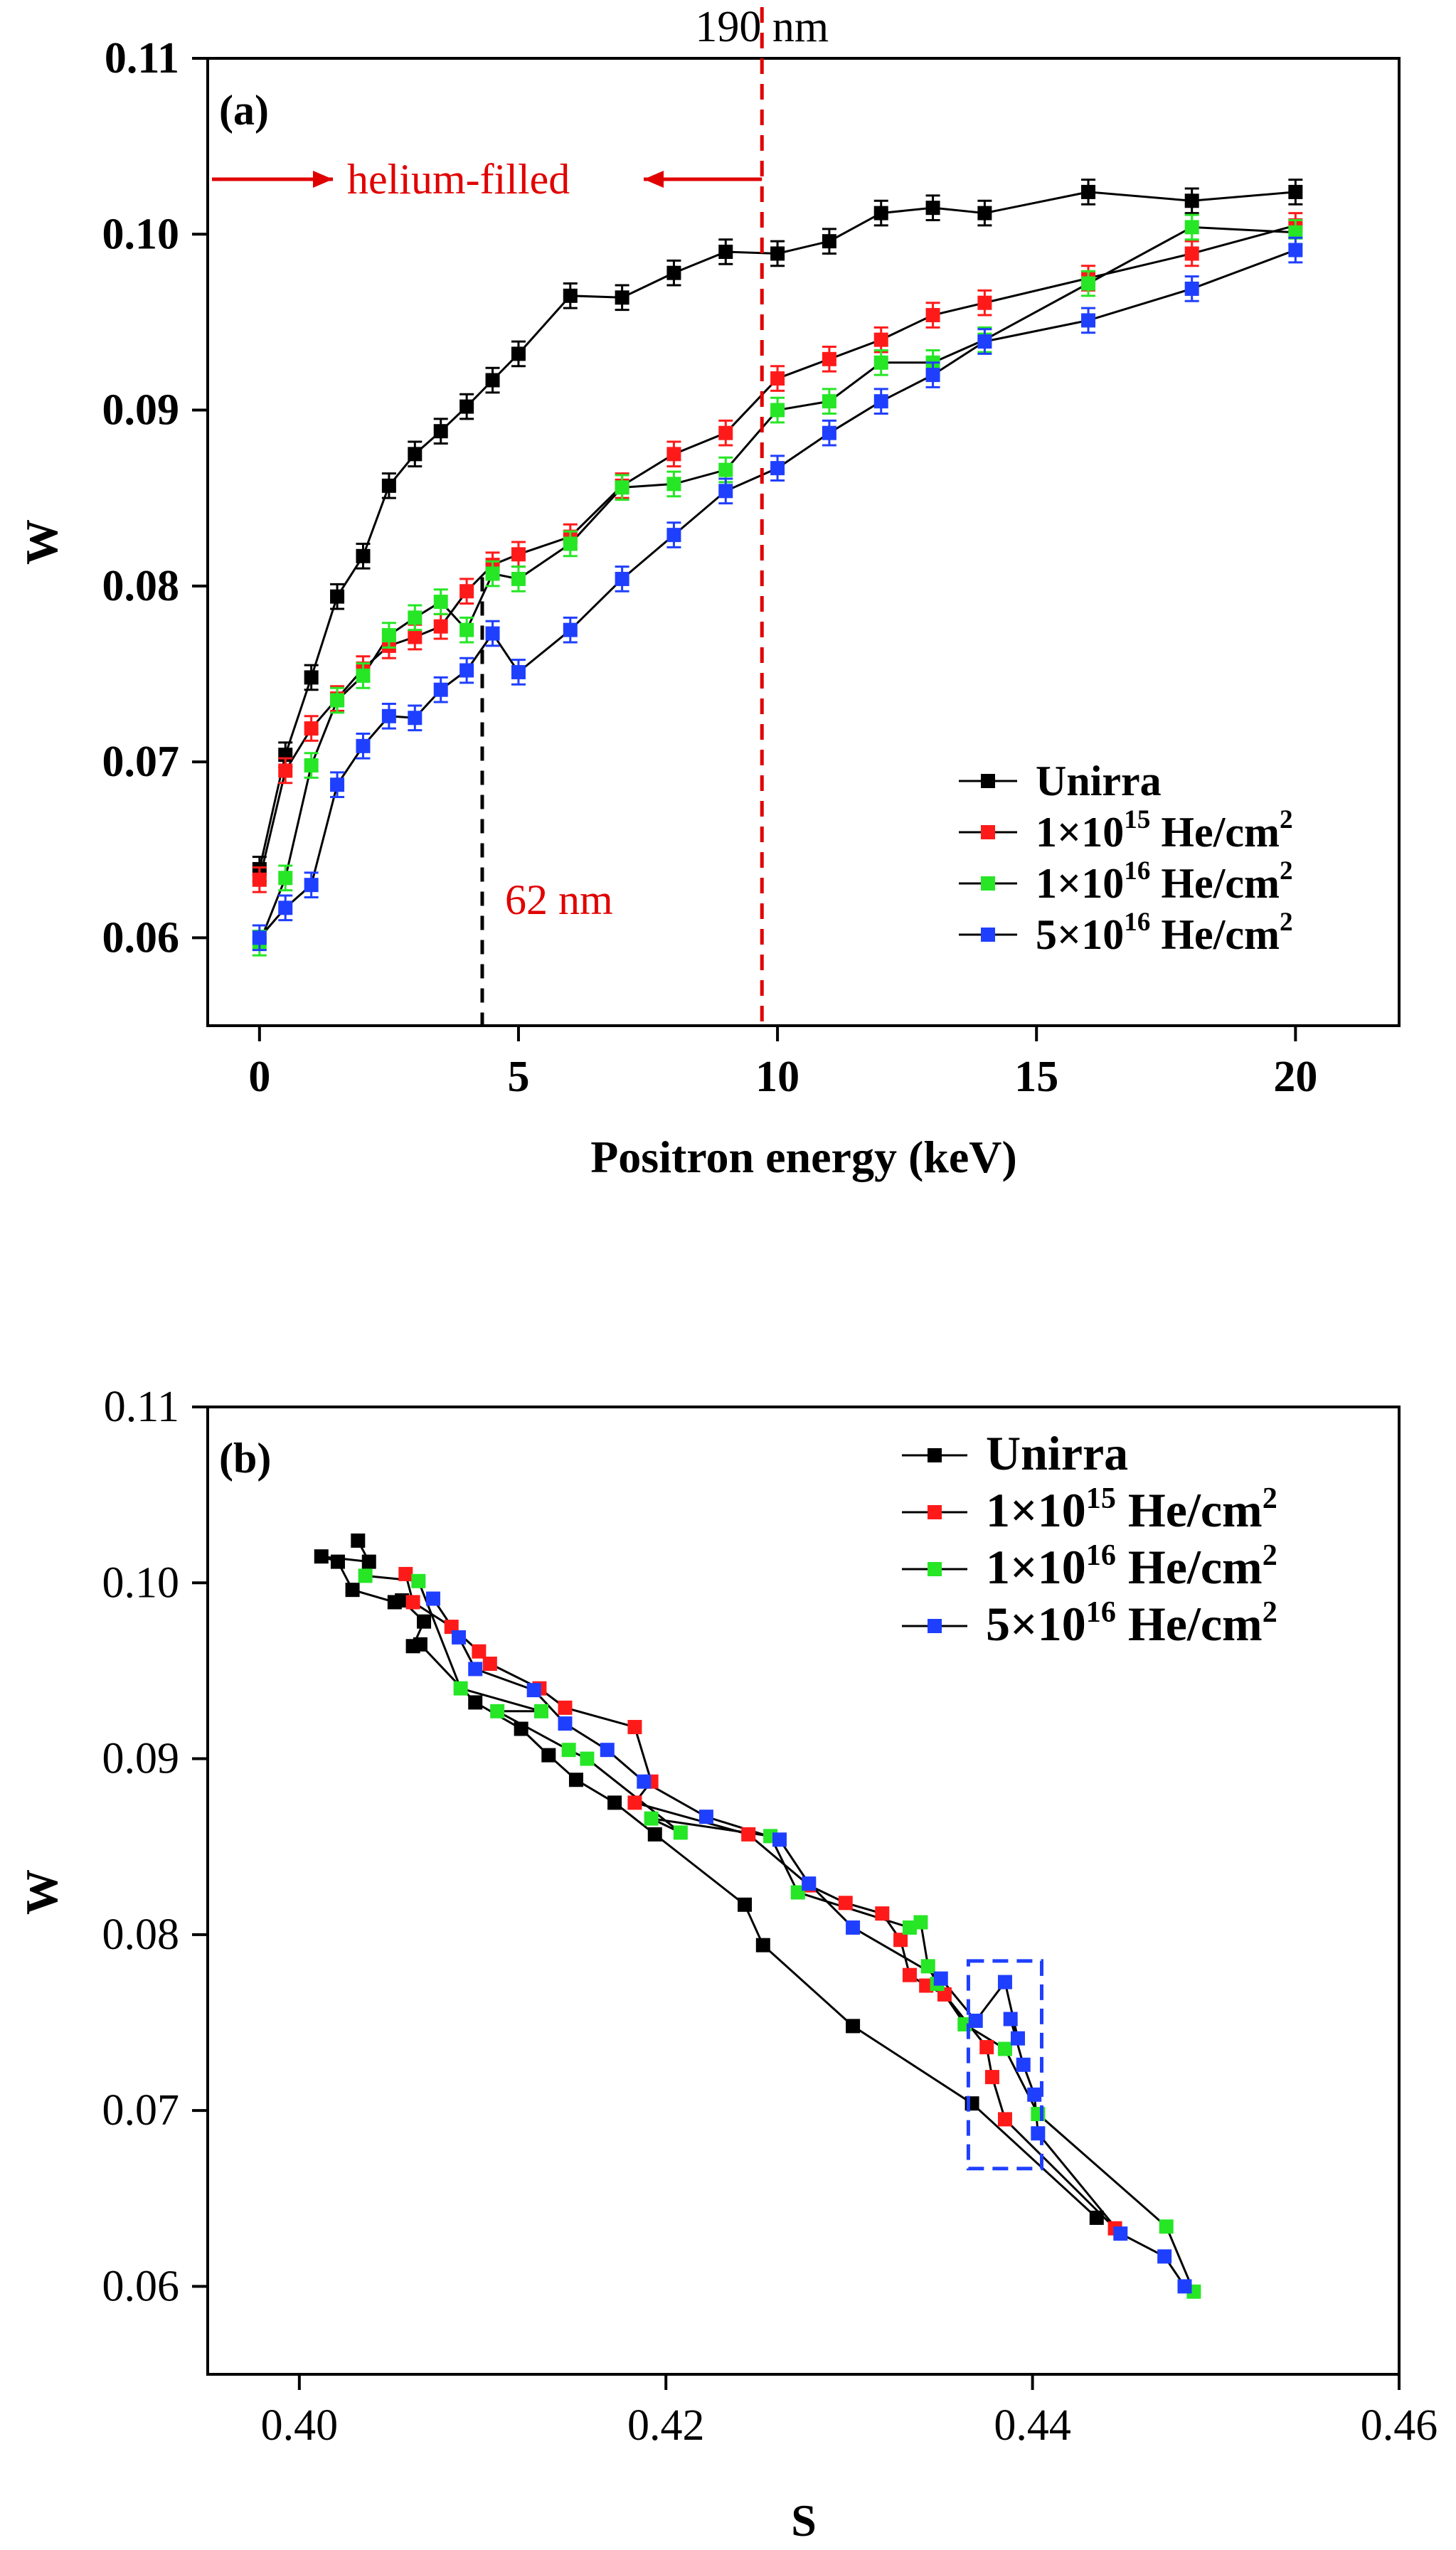 Image resolution: width=1456 pixels, height=2550 pixels. I want to click on panel-a-label: (a), so click(244, 110).